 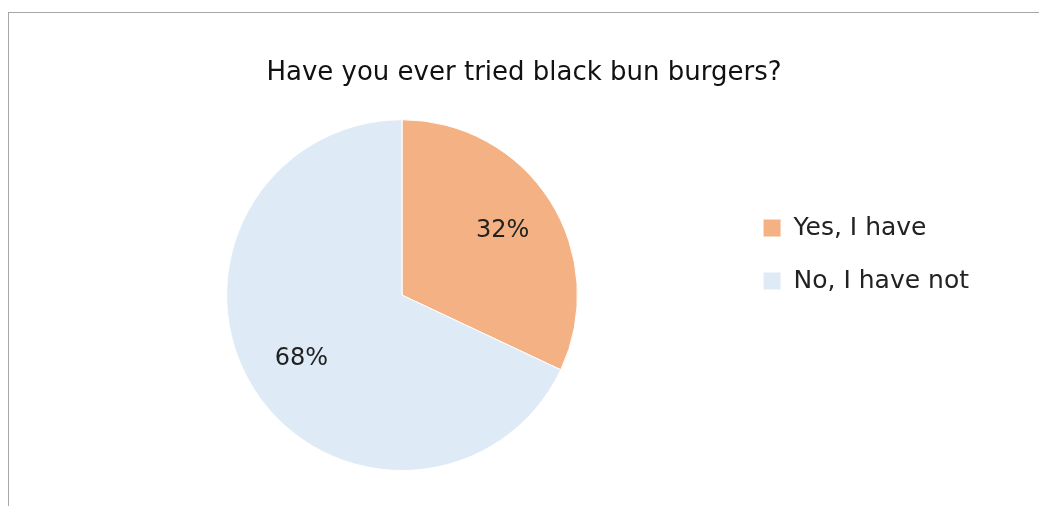 I want to click on data-label: 32%, so click(x=503, y=229).